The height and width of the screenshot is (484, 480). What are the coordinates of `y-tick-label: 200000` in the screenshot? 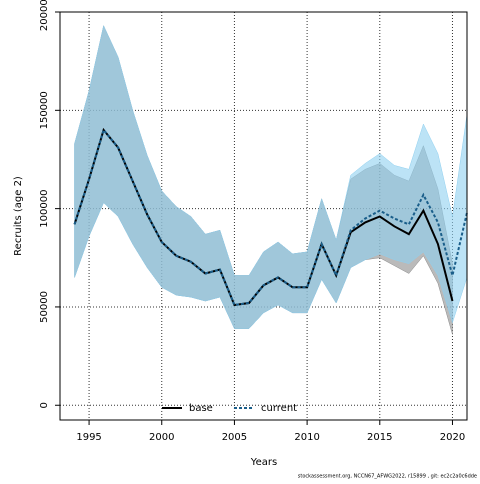 It's located at (44, 15).